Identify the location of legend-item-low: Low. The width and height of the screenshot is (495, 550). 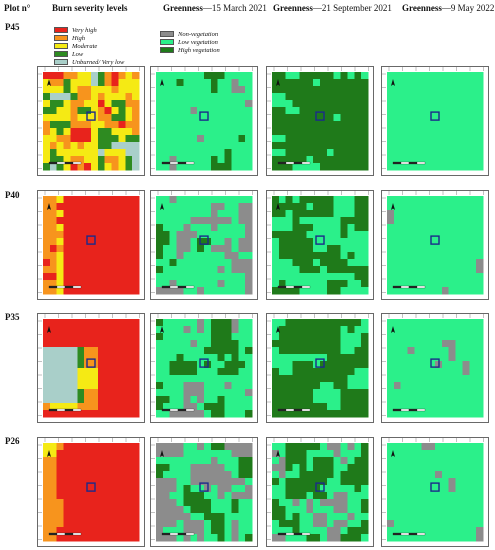
(89, 54).